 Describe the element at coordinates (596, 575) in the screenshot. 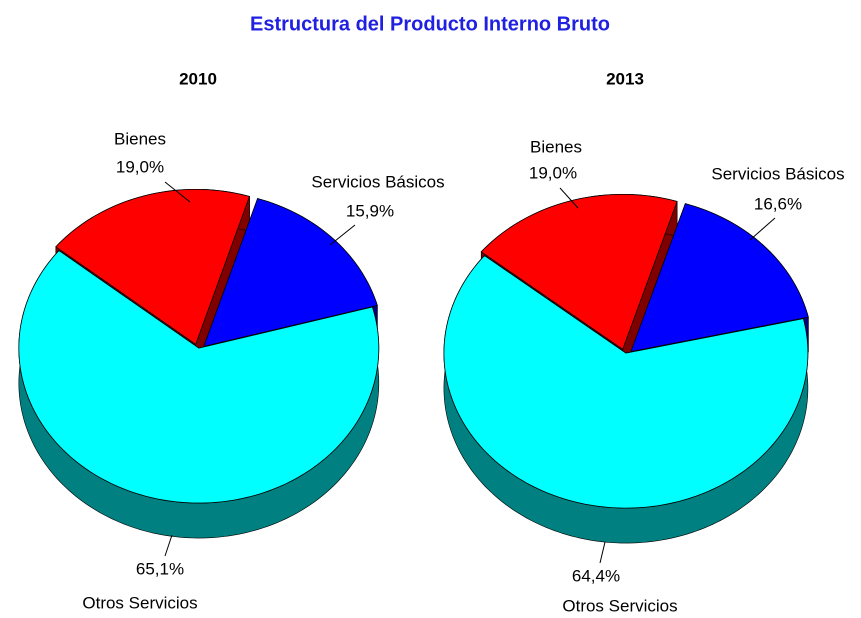

I see `slice-value: 64,4%` at that location.